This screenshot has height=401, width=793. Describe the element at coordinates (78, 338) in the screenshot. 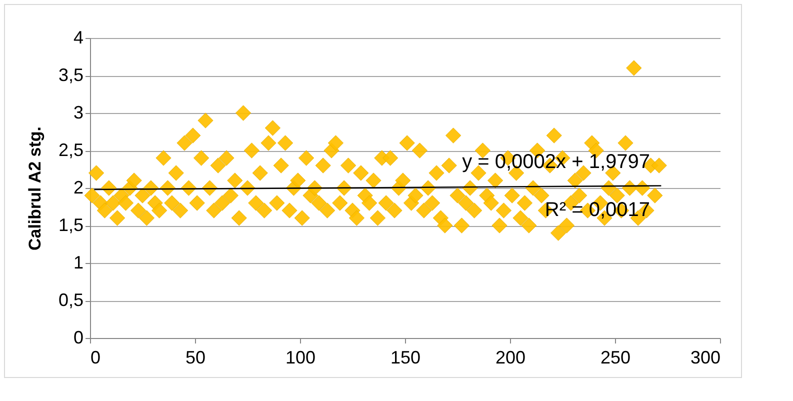

I see `y-tick-label: 0` at that location.